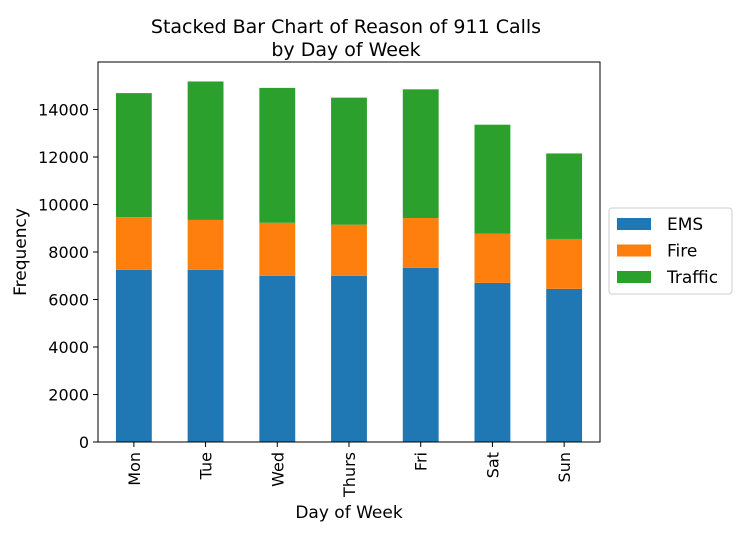 The image size is (743, 541). What do you see at coordinates (205, 150) in the screenshot?
I see `bar-traffic-tue` at bounding box center [205, 150].